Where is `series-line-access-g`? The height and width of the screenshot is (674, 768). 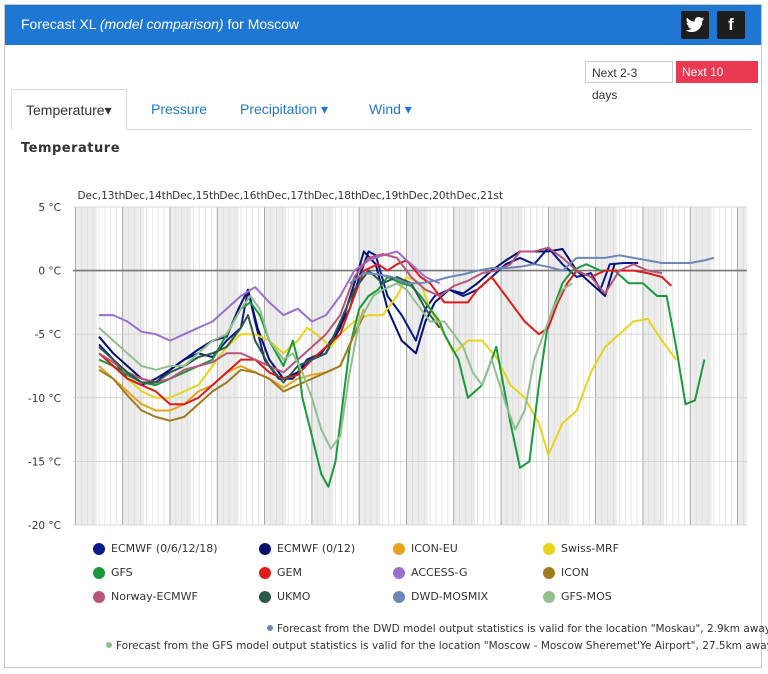 series-line-access-g is located at coordinates (270, 296).